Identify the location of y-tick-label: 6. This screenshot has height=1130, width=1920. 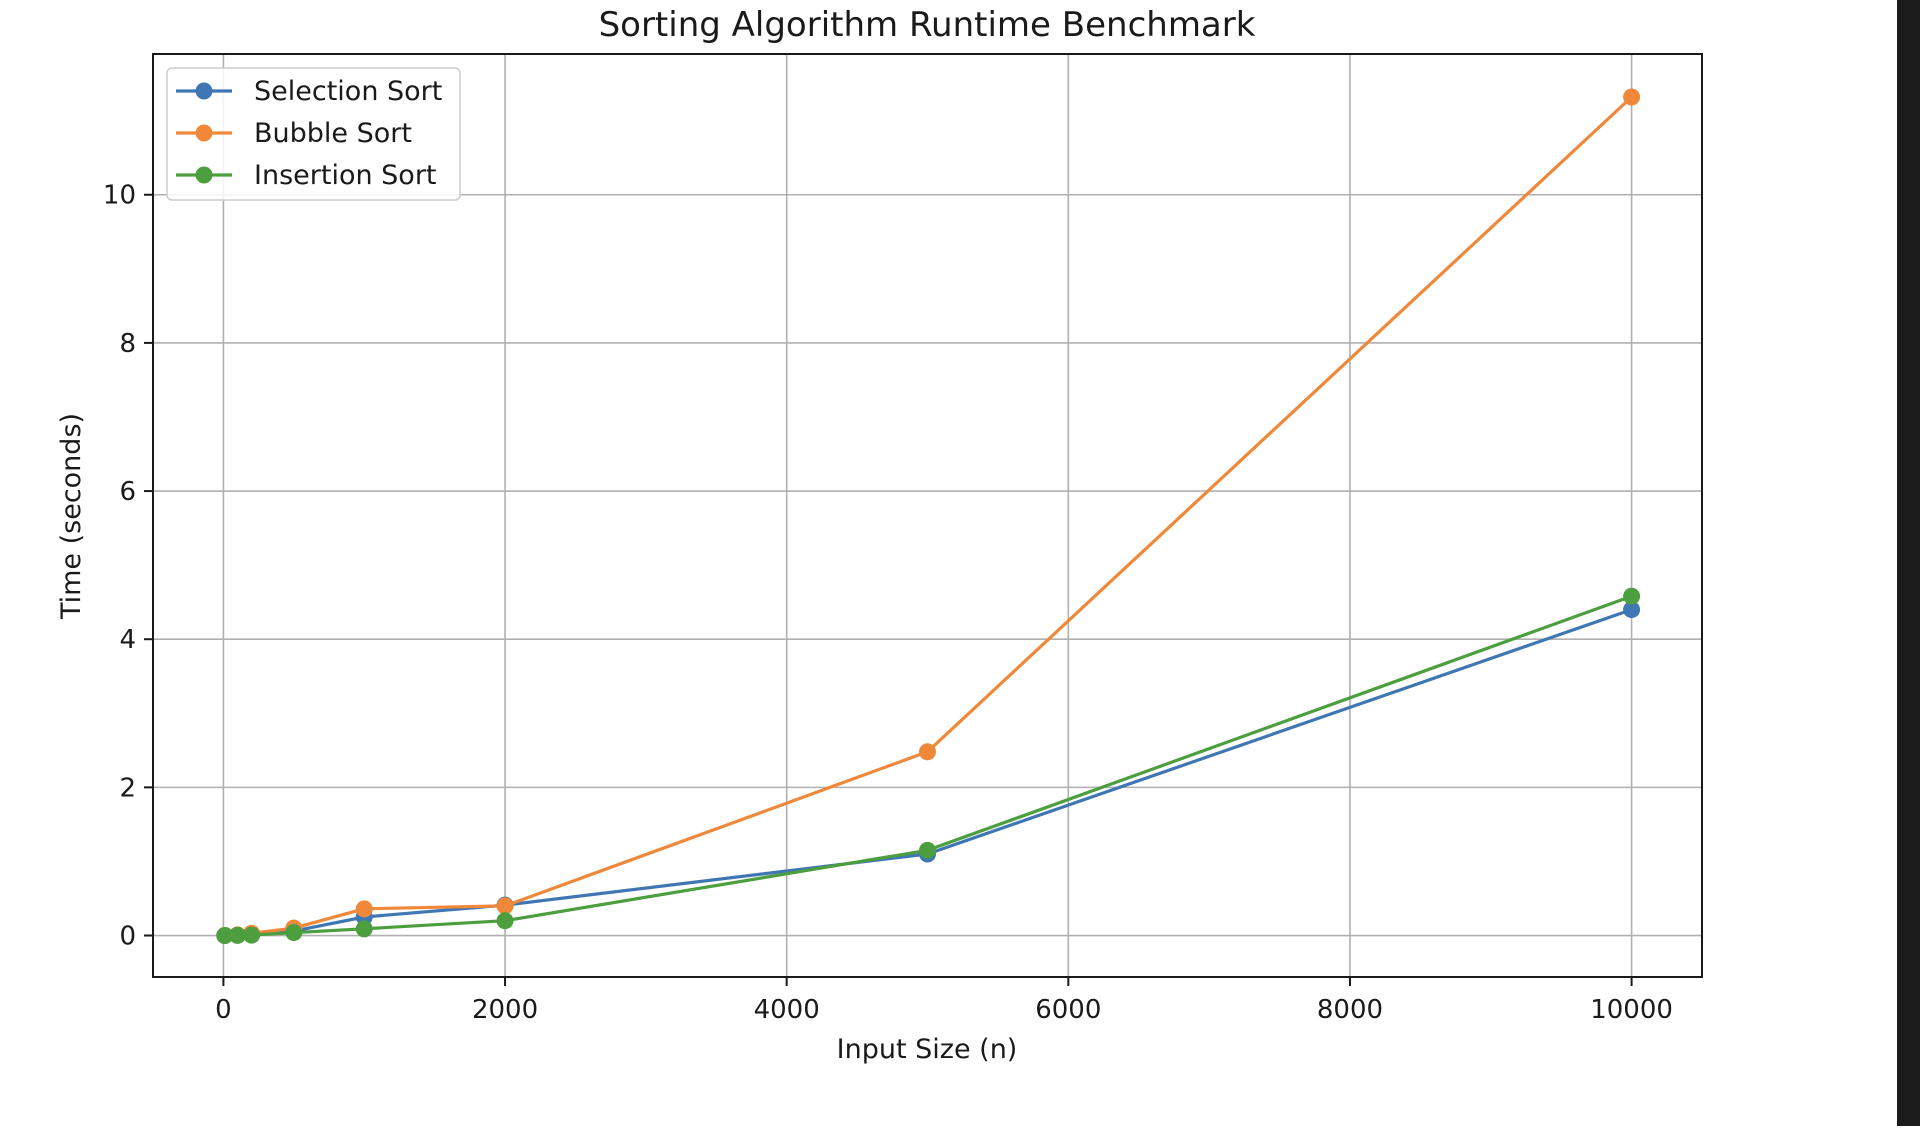
(127, 492).